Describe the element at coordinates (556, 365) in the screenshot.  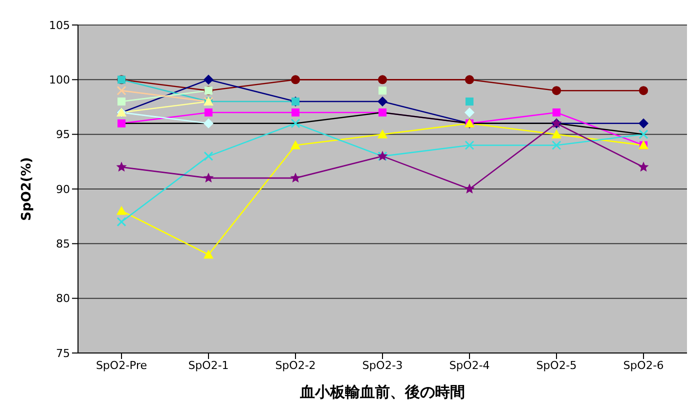
I see `x-tick-label: SpO2-5` at that location.